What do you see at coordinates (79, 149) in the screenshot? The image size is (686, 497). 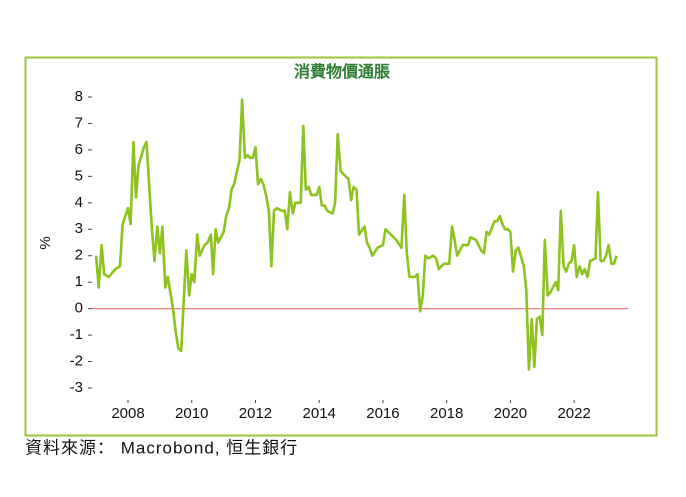 I see `y-tick-label: 6` at bounding box center [79, 149].